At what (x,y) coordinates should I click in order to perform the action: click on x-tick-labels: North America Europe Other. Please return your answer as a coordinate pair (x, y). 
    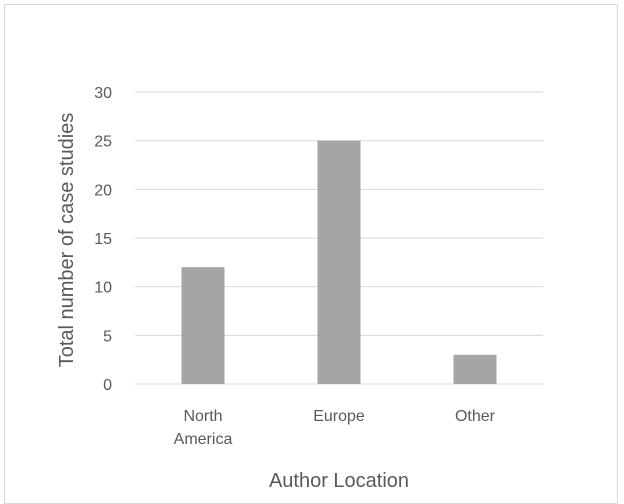
    Looking at the image, I should click on (335, 428).